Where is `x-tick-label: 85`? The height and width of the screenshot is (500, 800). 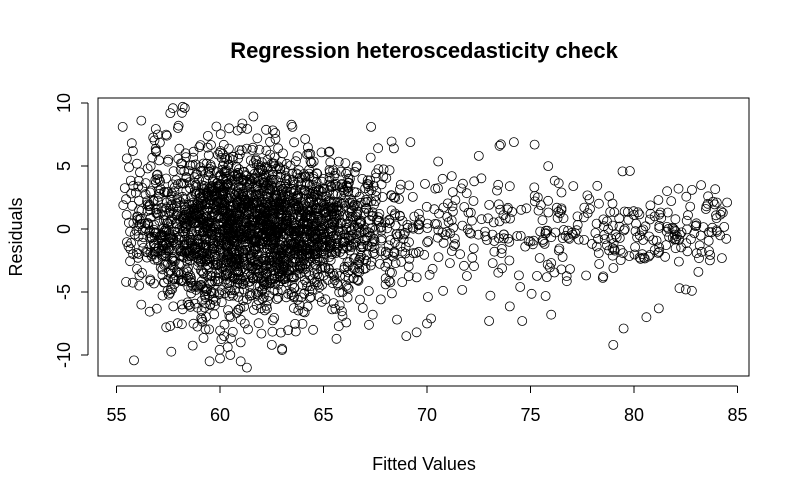
x-tick-label: 85 is located at coordinates (737, 415).